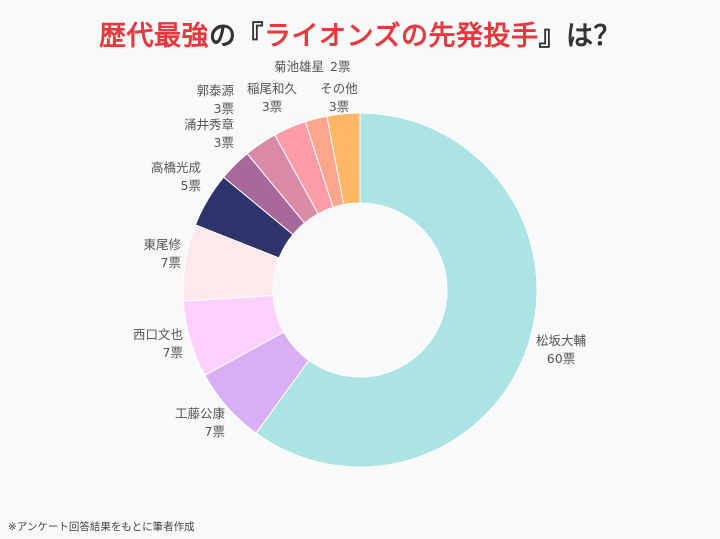 Image resolution: width=720 pixels, height=539 pixels. I want to click on slice-label-value: 60票, so click(561, 358).